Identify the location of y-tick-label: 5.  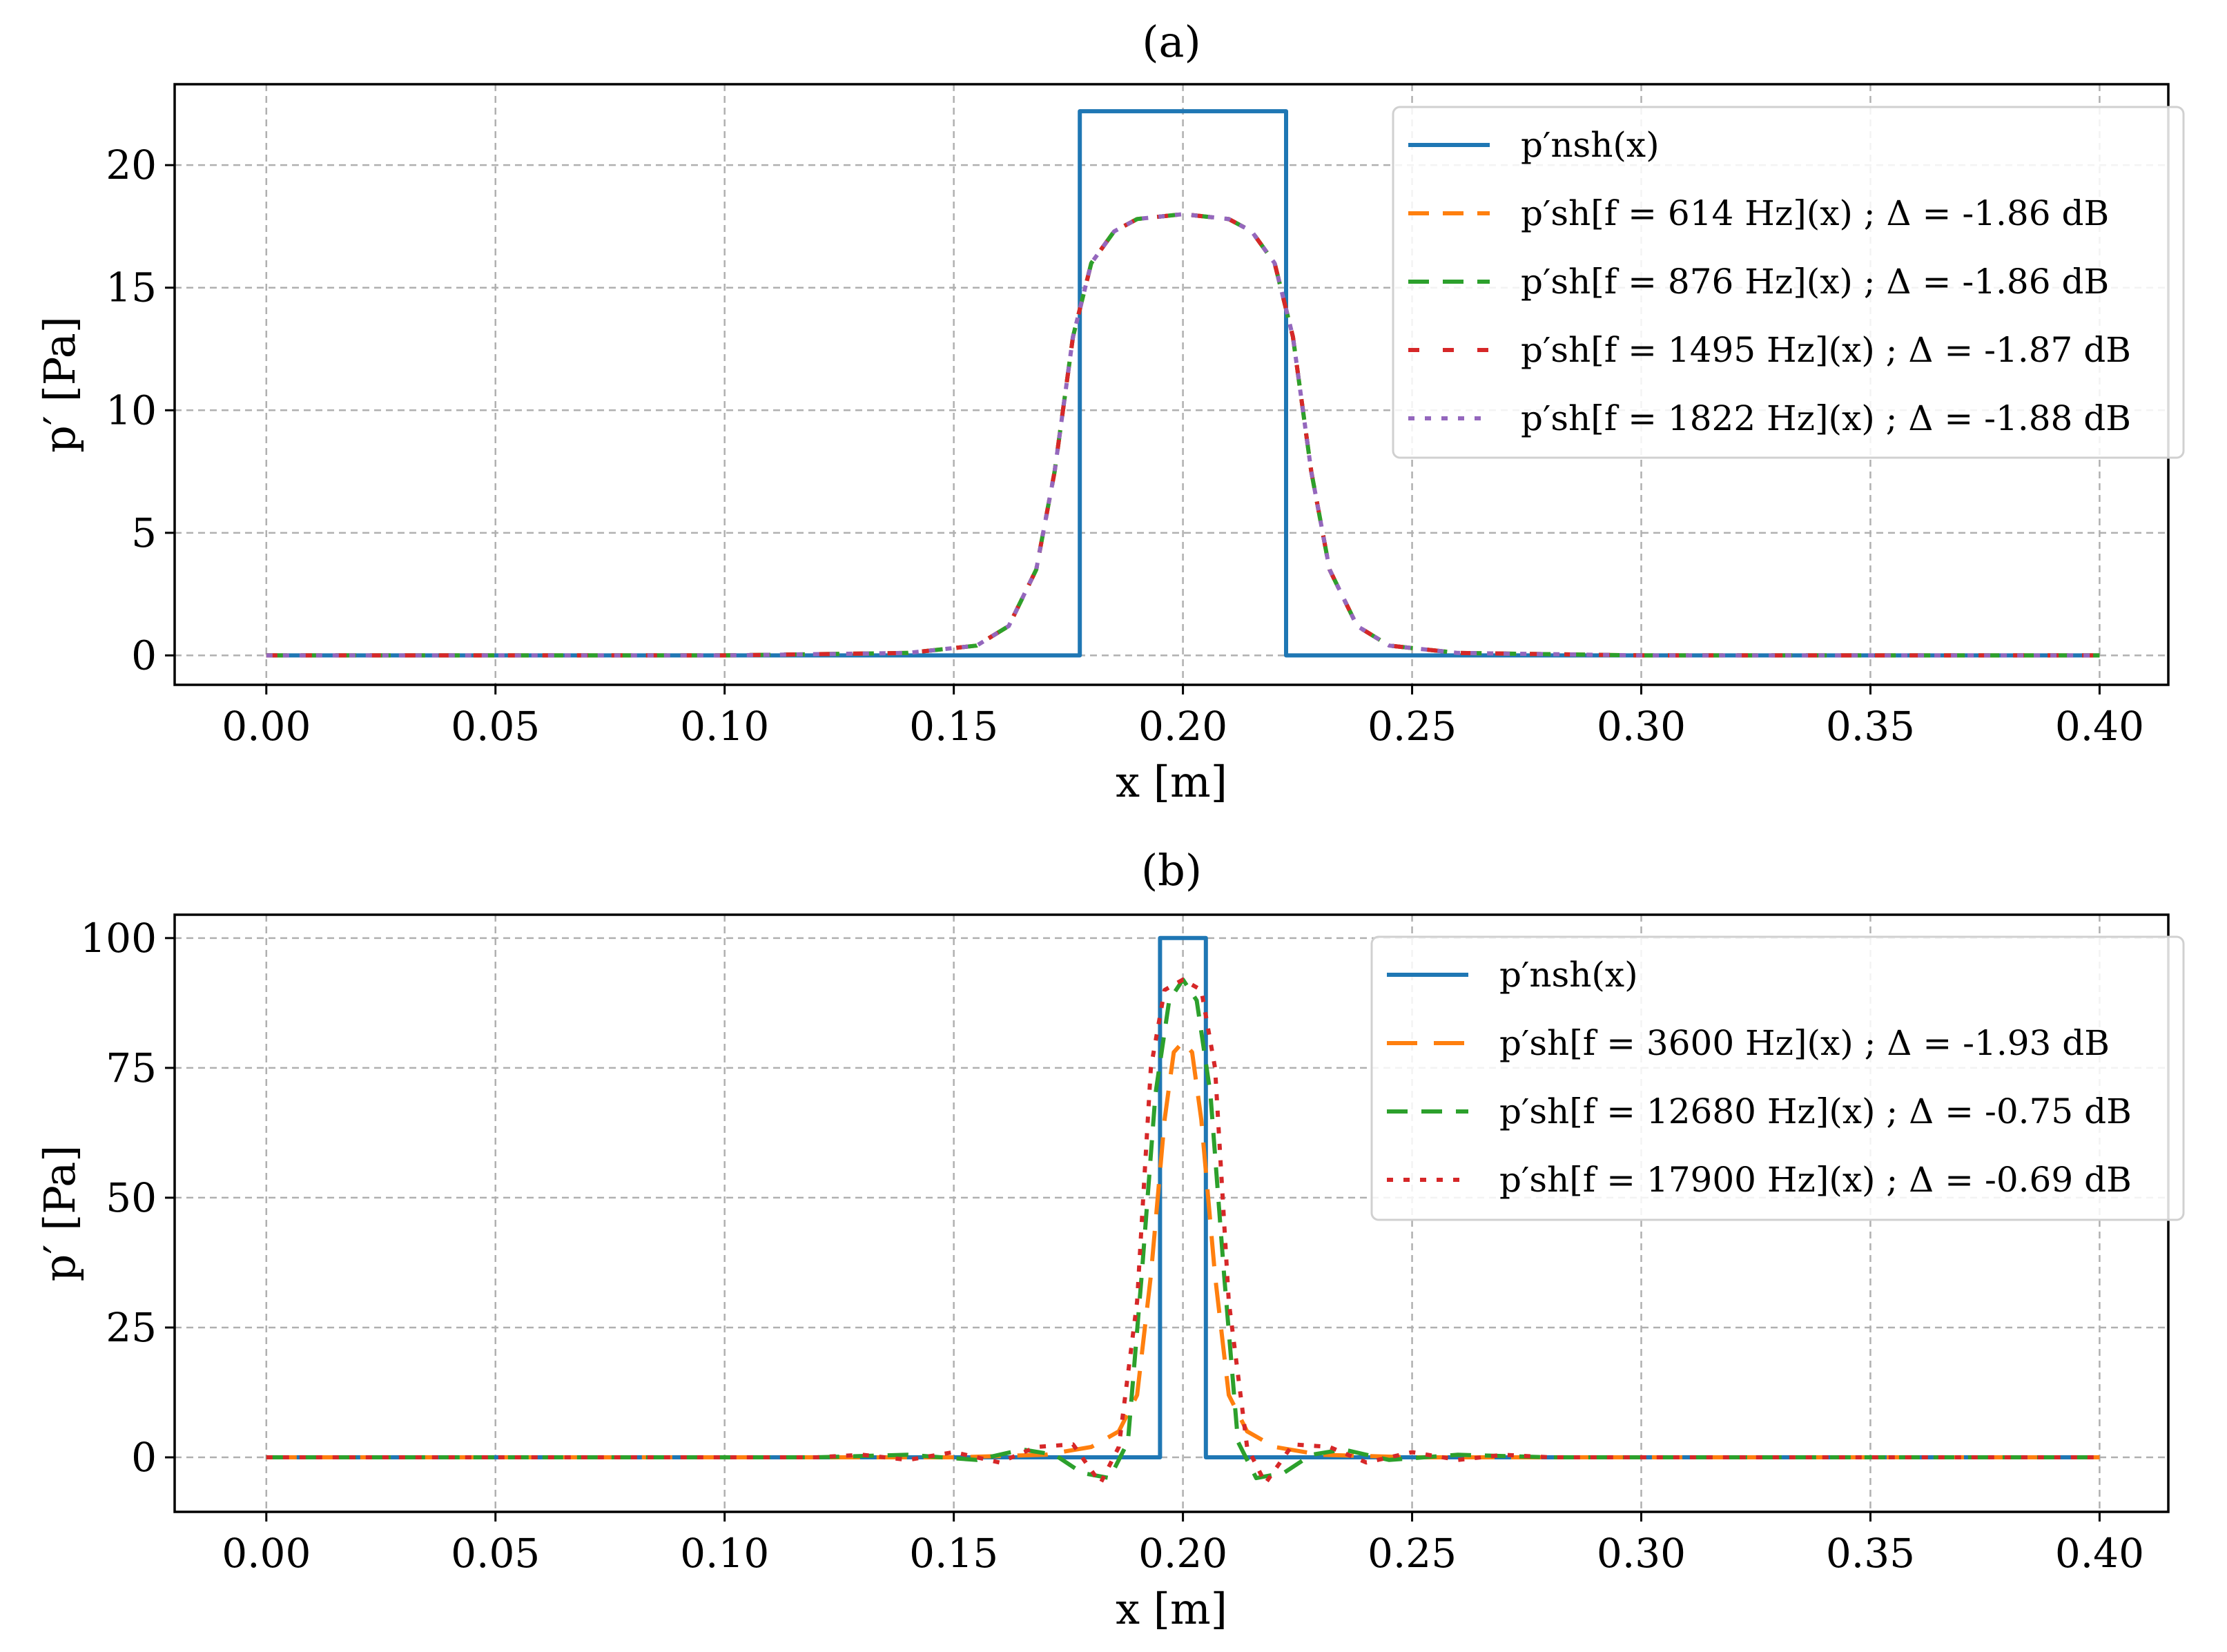
(144, 532).